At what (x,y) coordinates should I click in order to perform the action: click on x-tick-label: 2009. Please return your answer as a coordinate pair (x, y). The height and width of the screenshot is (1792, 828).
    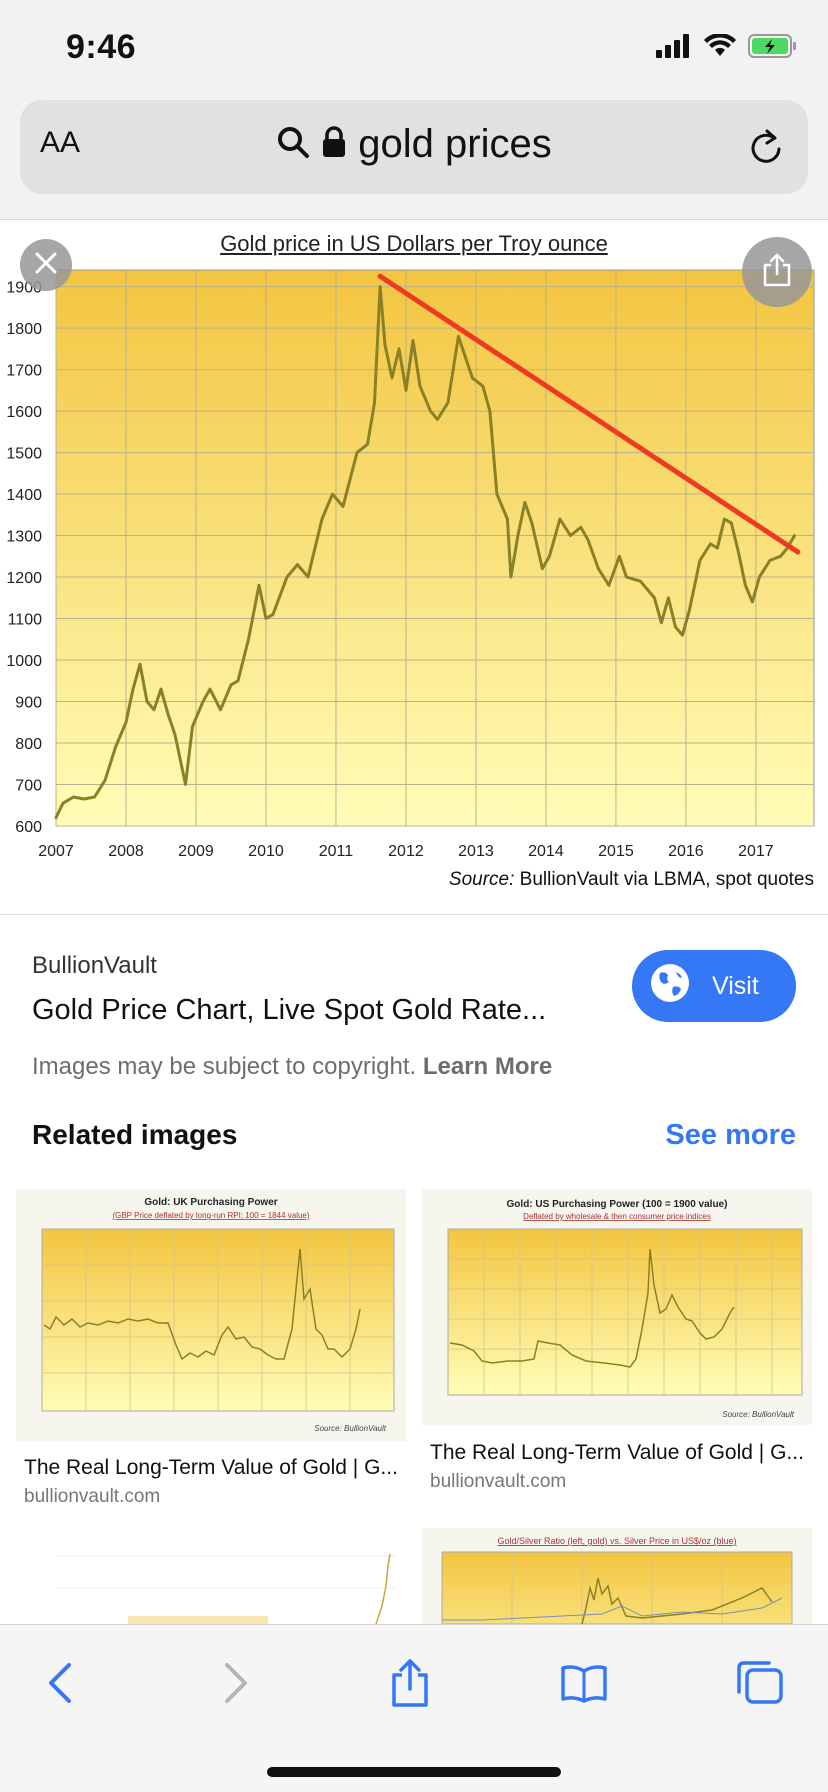
    Looking at the image, I should click on (196, 851).